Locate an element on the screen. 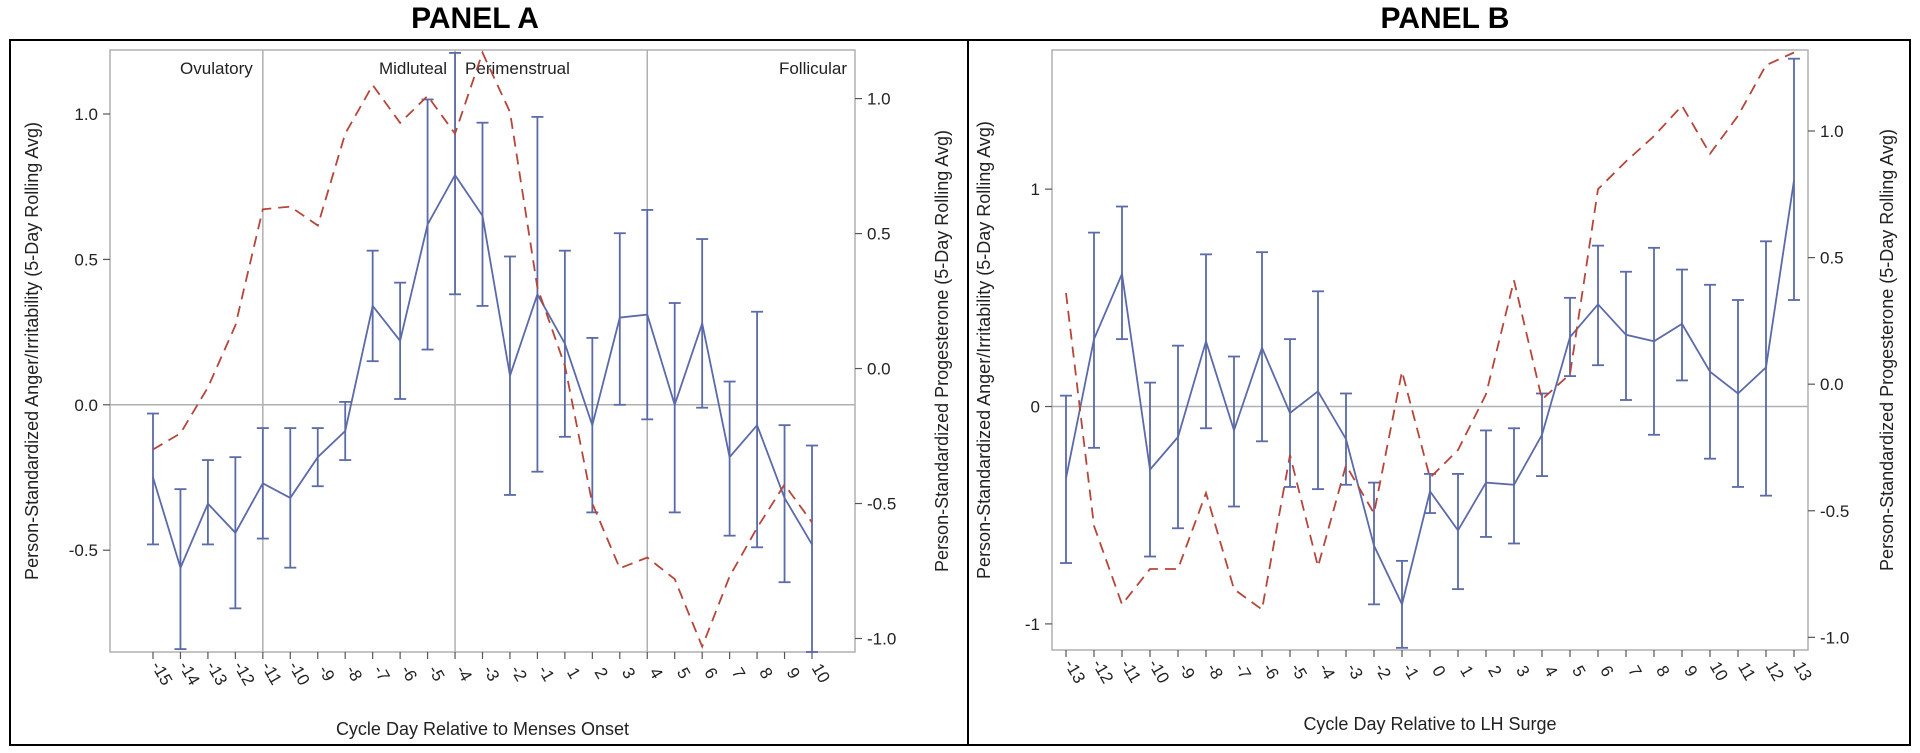 This screenshot has width=1920, height=753. panel-a-x-tick-label: 4 is located at coordinates (655, 673).